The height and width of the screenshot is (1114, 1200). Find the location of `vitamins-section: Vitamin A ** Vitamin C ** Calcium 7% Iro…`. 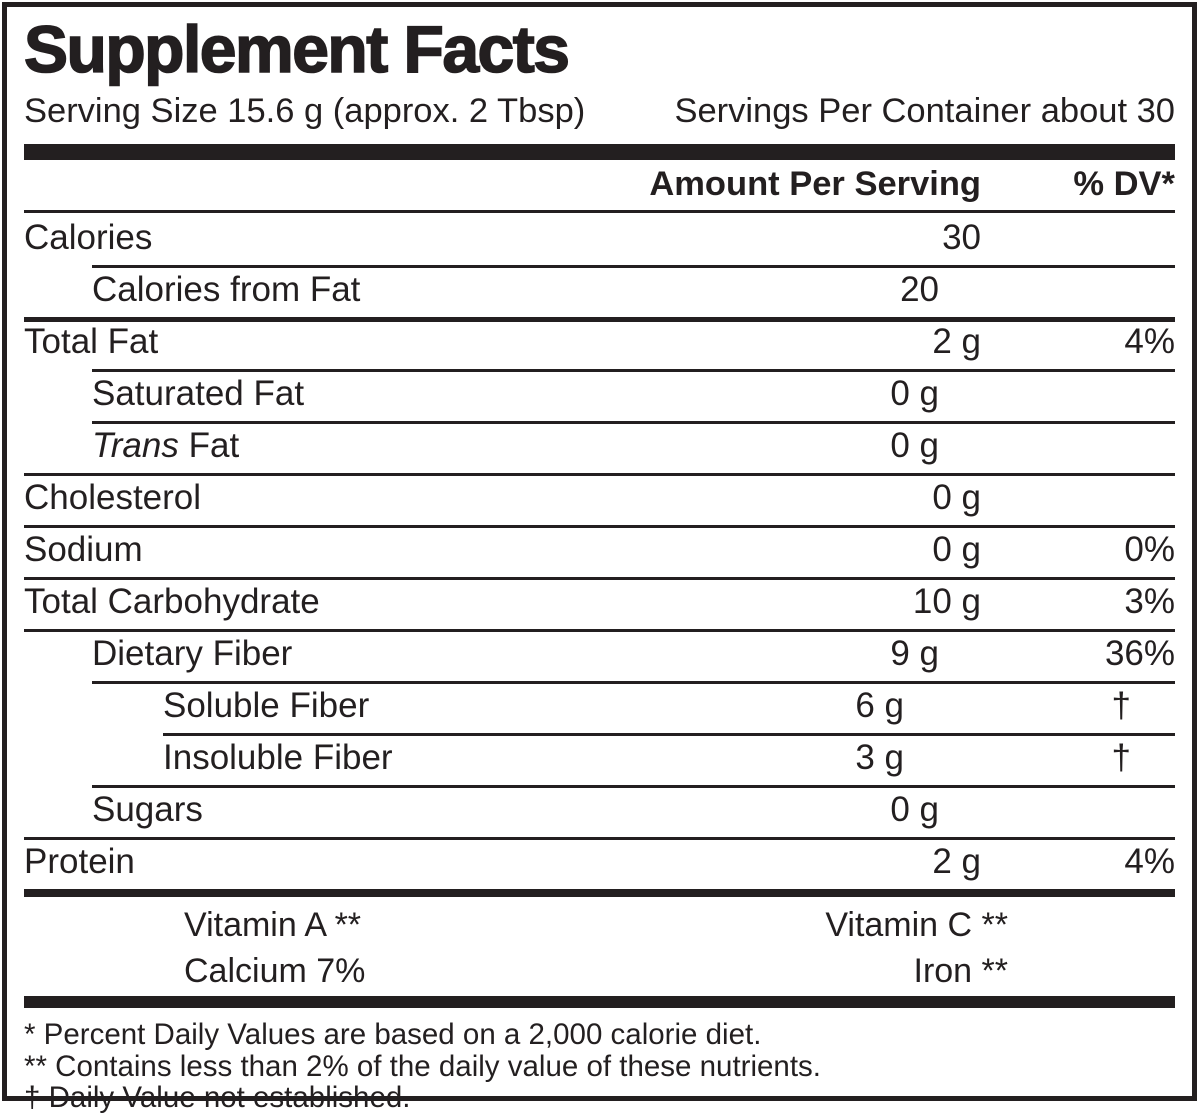

vitamins-section: Vitamin A ** Vitamin C ** Calcium 7% Iro… is located at coordinates (599, 948).